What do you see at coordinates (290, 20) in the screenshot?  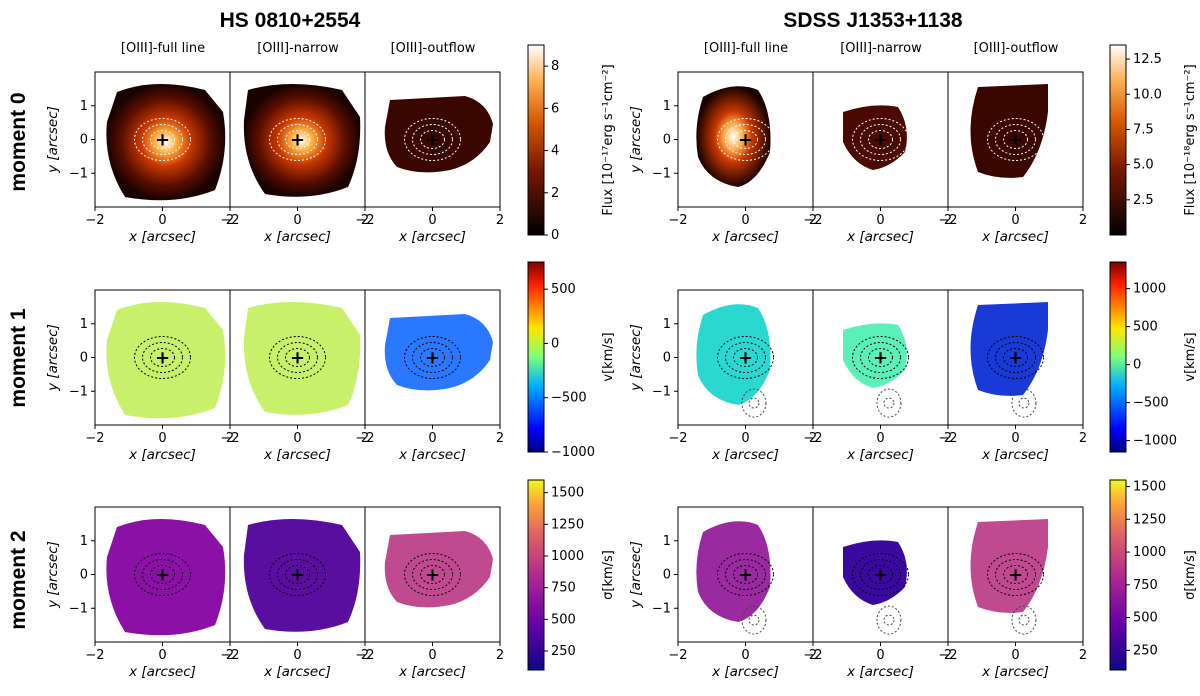 I see `object-title-hs: HS 0810+2554` at bounding box center [290, 20].